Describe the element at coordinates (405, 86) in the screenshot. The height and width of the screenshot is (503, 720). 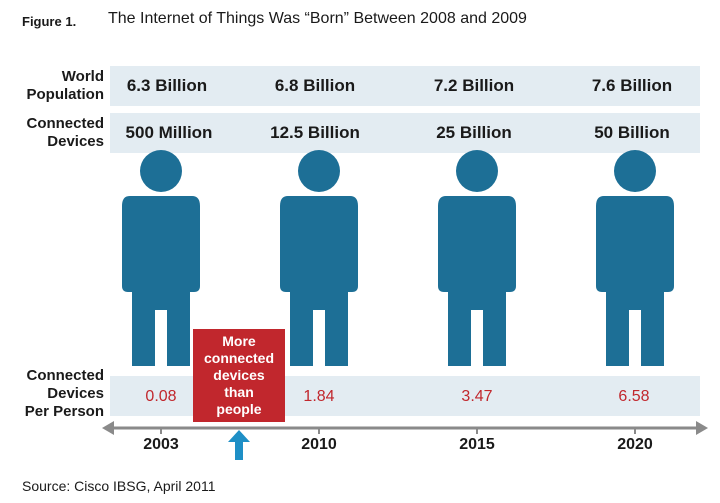
I see `population-band` at that location.